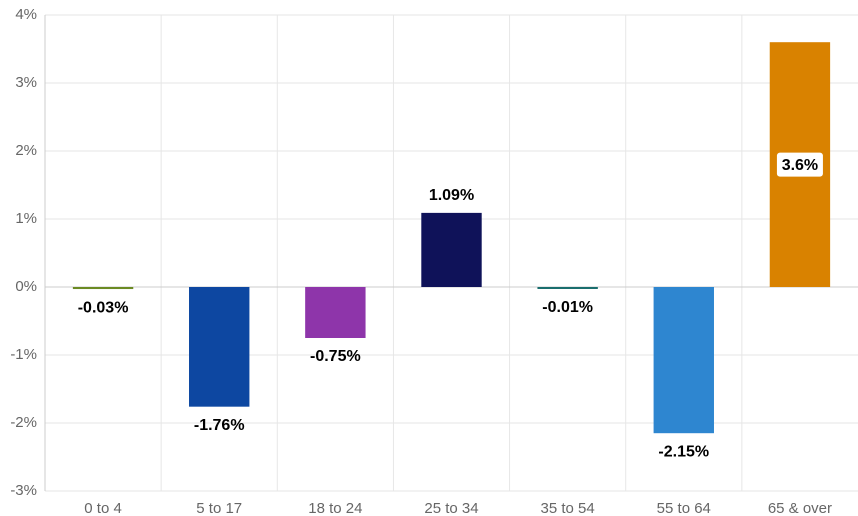 The height and width of the screenshot is (516, 858). What do you see at coordinates (26, 286) in the screenshot?
I see `y-tick-label: 0%` at bounding box center [26, 286].